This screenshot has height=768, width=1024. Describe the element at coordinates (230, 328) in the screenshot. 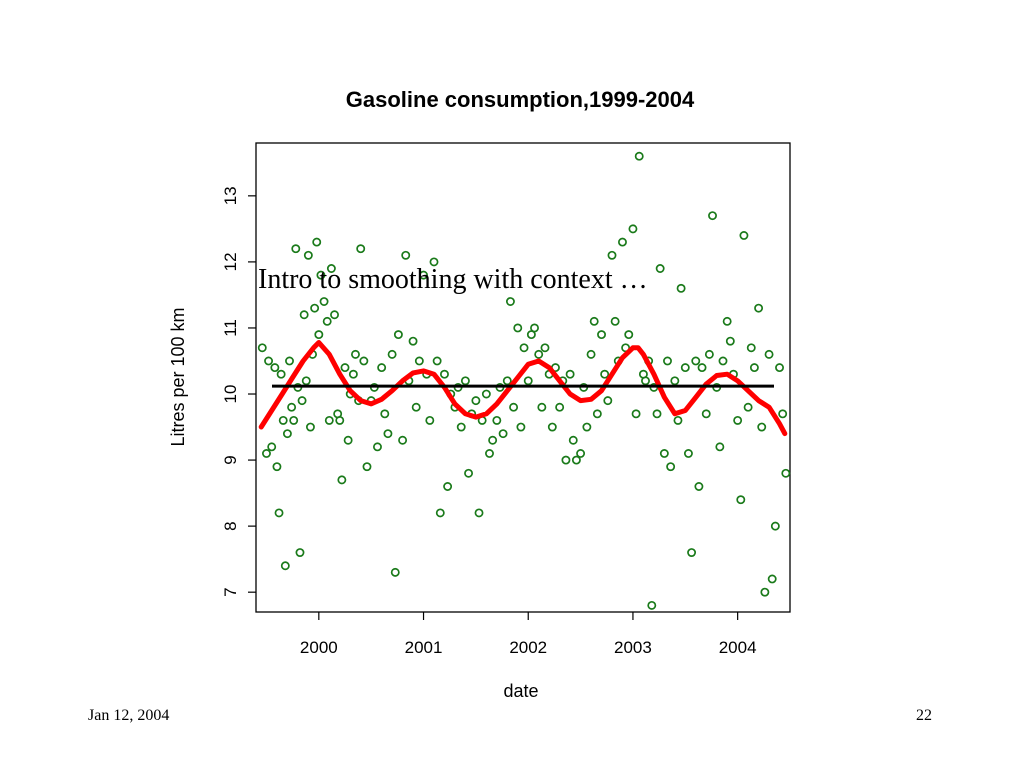

I see `y-tick-label: 11` at that location.